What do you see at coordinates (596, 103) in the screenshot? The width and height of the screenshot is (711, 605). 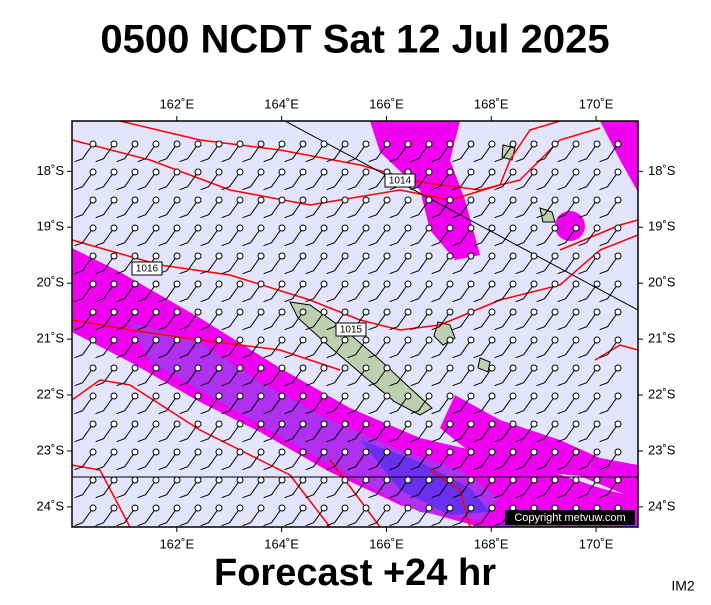 I see `lon-tick-label: 170˚E` at bounding box center [596, 103].